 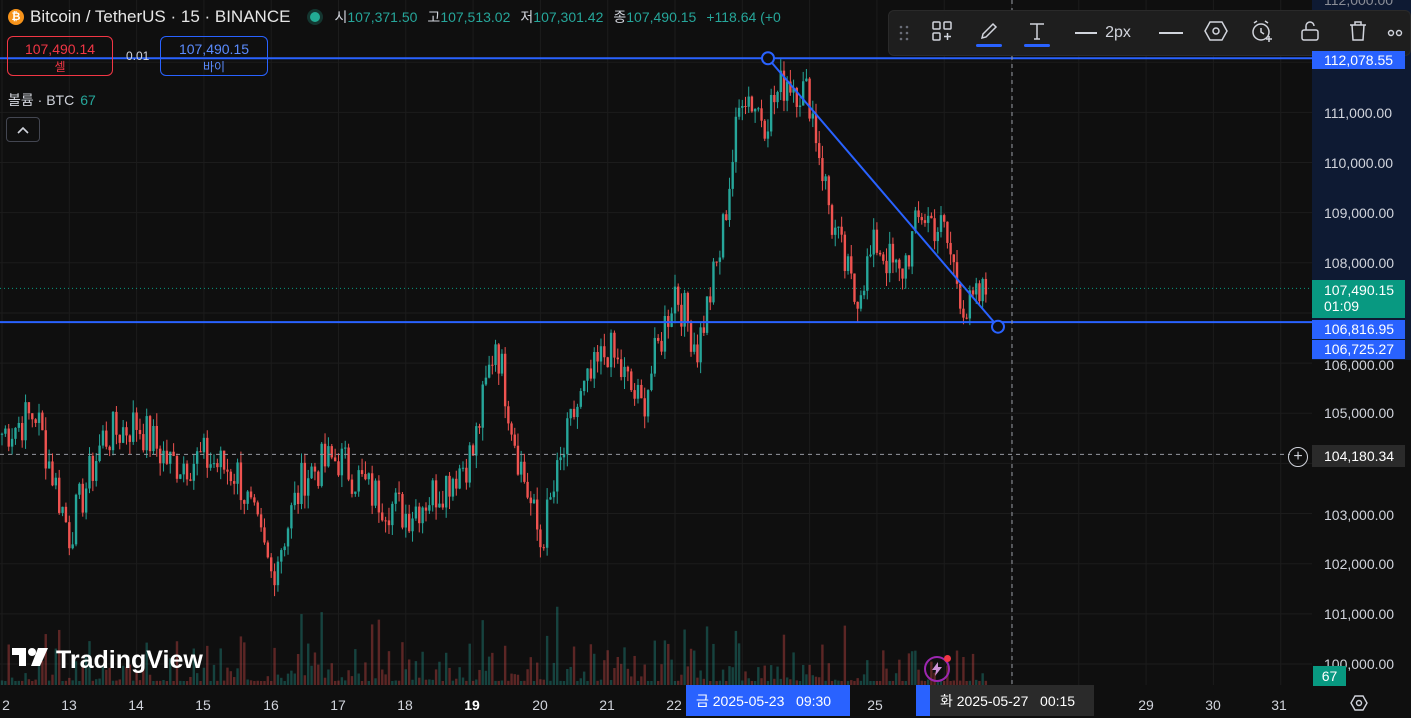 What do you see at coordinates (1149, 33) in the screenshot?
I see `drawing-toolbar: 2px` at bounding box center [1149, 33].